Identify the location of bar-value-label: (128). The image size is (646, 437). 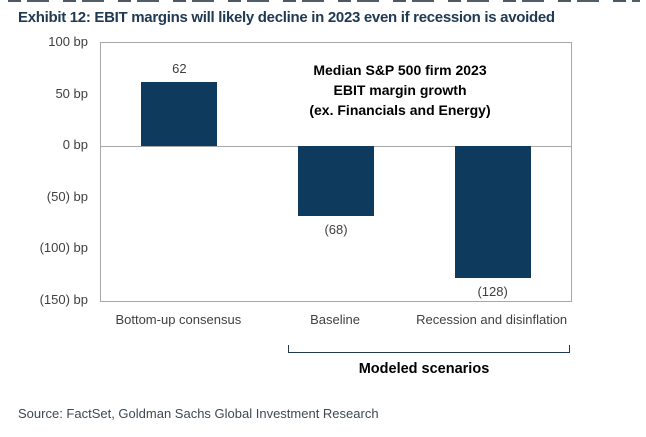
(492, 292).